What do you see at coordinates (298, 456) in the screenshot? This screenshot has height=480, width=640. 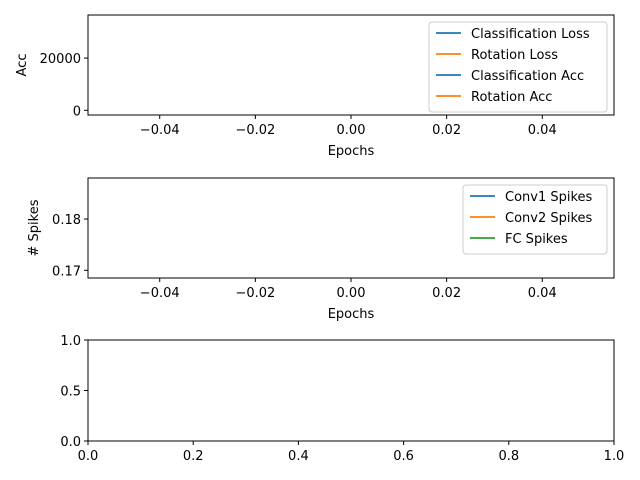 I see `x-tick-label: 0.4` at bounding box center [298, 456].